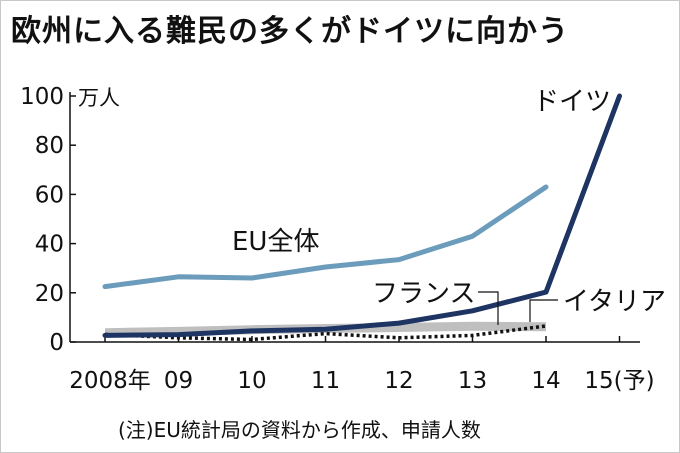 This screenshot has height=453, width=680. I want to click on series-line-italy, so click(325, 333).